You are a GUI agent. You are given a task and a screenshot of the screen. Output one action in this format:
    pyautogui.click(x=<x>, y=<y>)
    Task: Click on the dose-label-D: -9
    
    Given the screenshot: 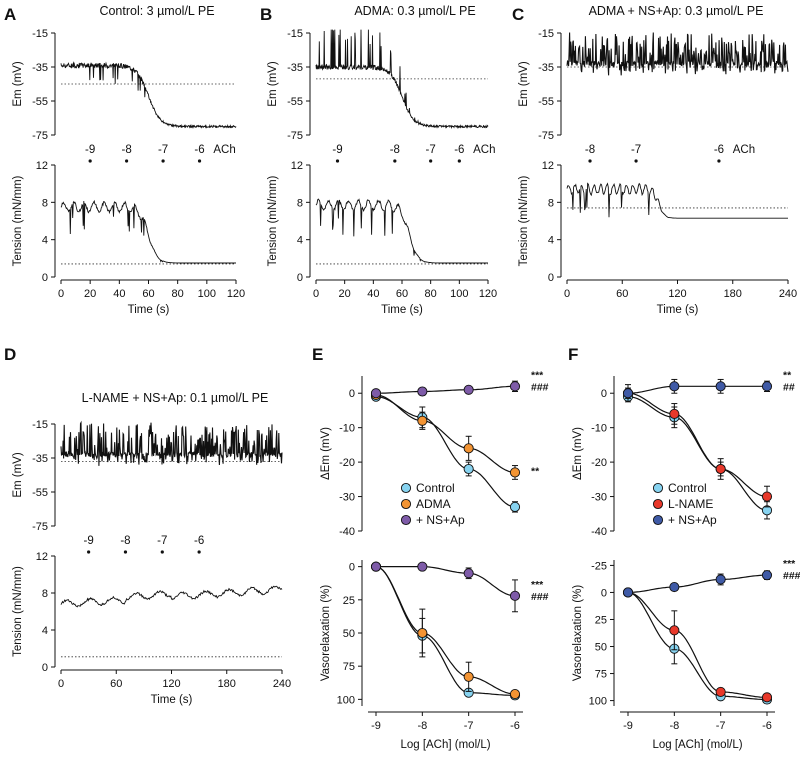 What is the action you would take?
    pyautogui.click(x=89, y=541)
    